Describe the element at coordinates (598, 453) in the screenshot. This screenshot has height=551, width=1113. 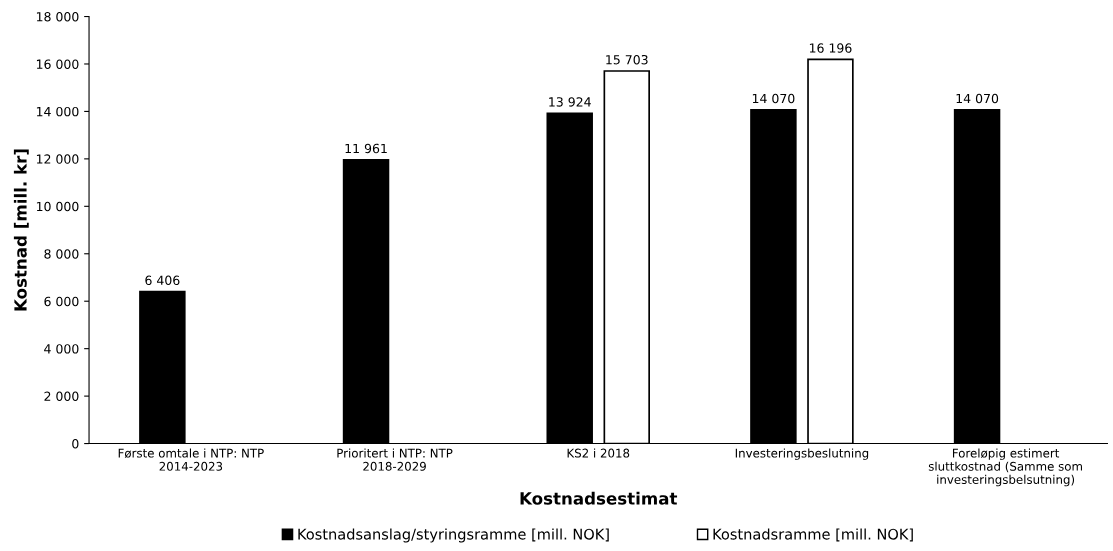
I see `x-tick-label: KS2 i 2018` at that location.